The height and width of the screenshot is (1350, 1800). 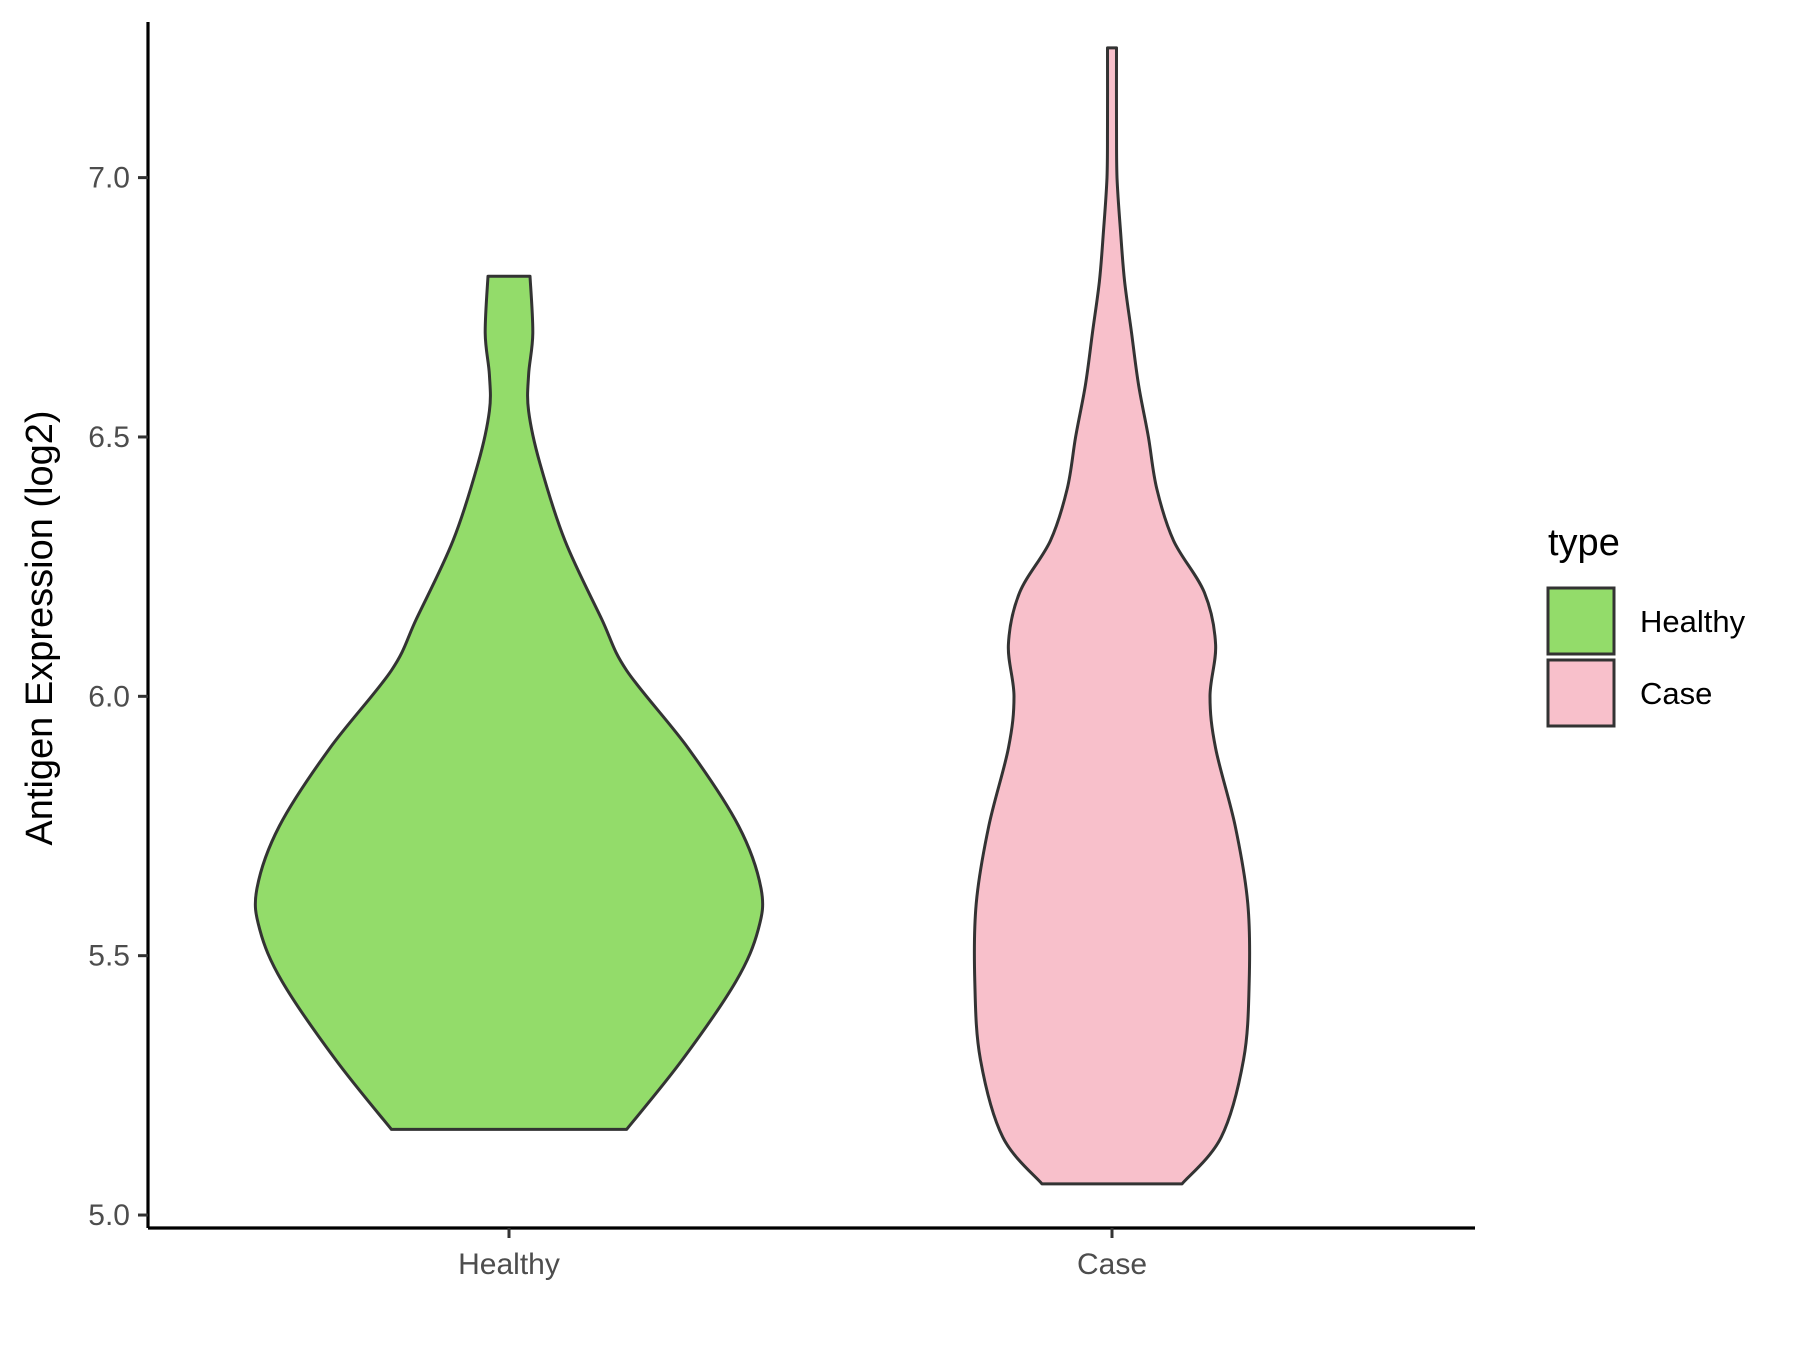 What do you see at coordinates (109, 1215) in the screenshot?
I see `y-tick-label: 5.0` at bounding box center [109, 1215].